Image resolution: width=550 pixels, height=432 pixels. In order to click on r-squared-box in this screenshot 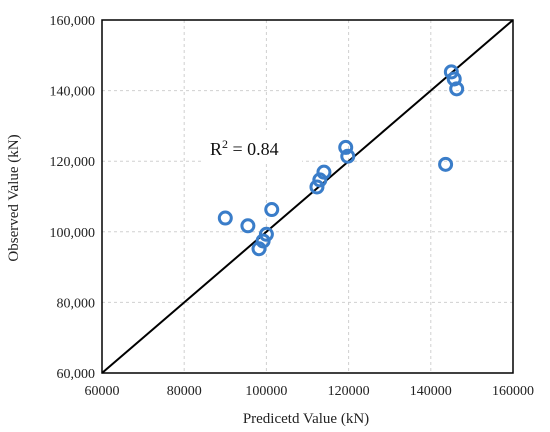, I will do `click(252, 147)`.